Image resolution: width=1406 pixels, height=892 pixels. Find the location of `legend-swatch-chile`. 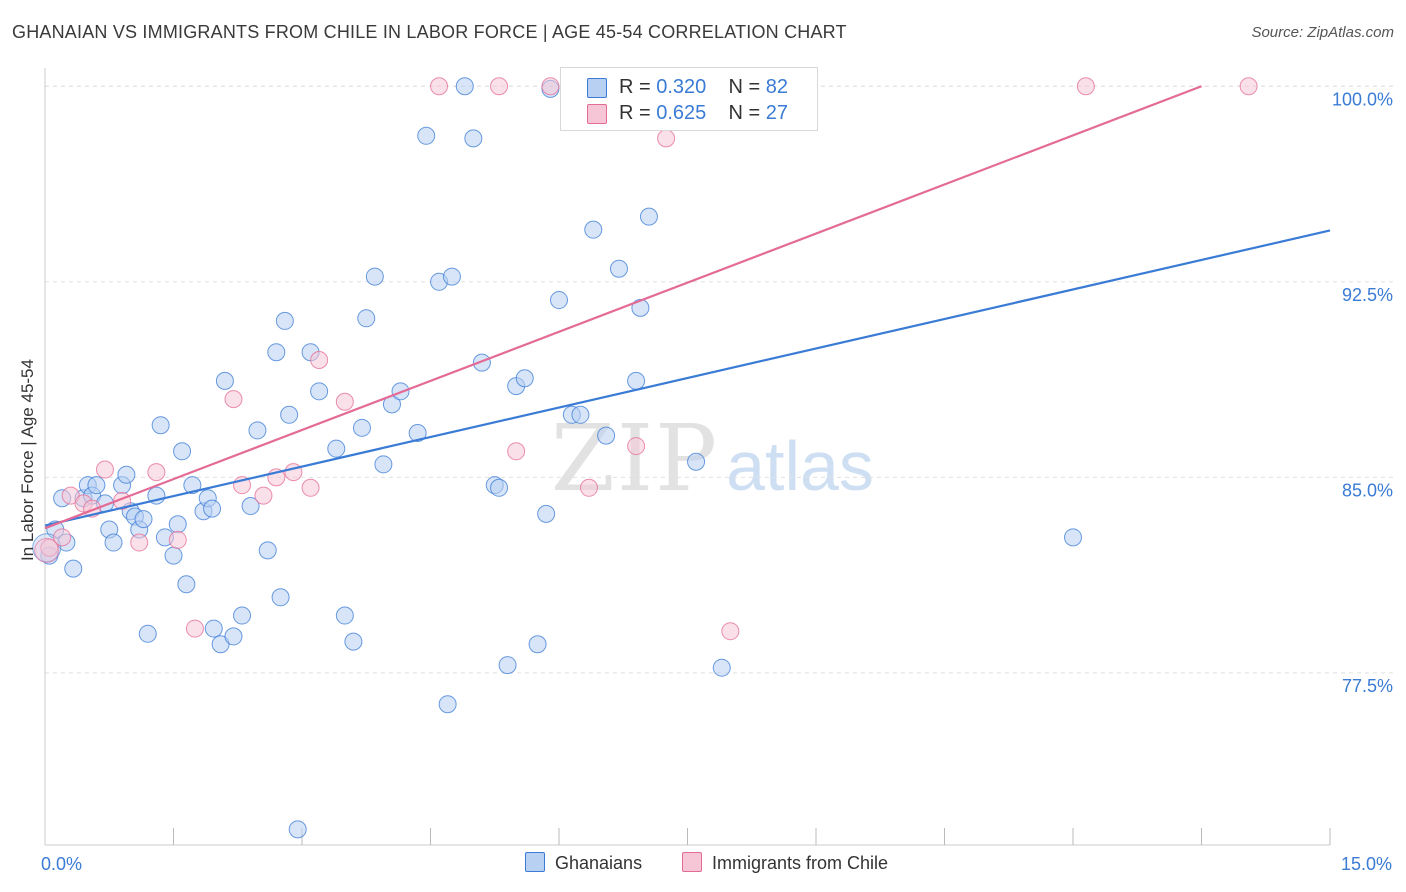

legend-swatch-chile is located at coordinates (597, 114).